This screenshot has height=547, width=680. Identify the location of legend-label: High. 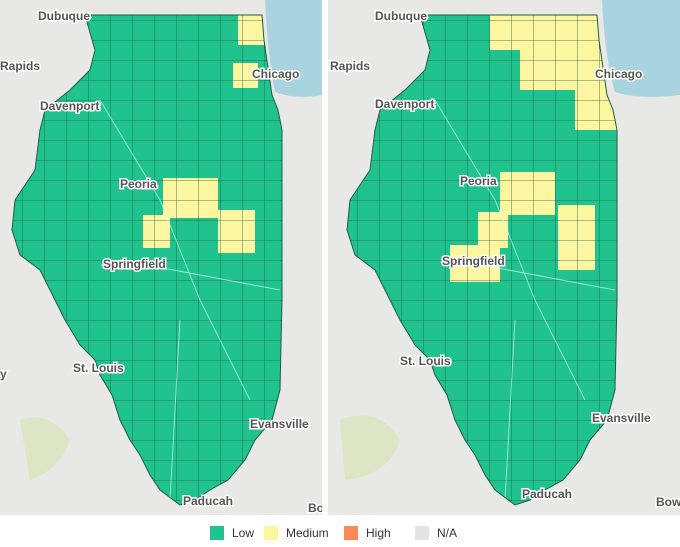
(378, 533).